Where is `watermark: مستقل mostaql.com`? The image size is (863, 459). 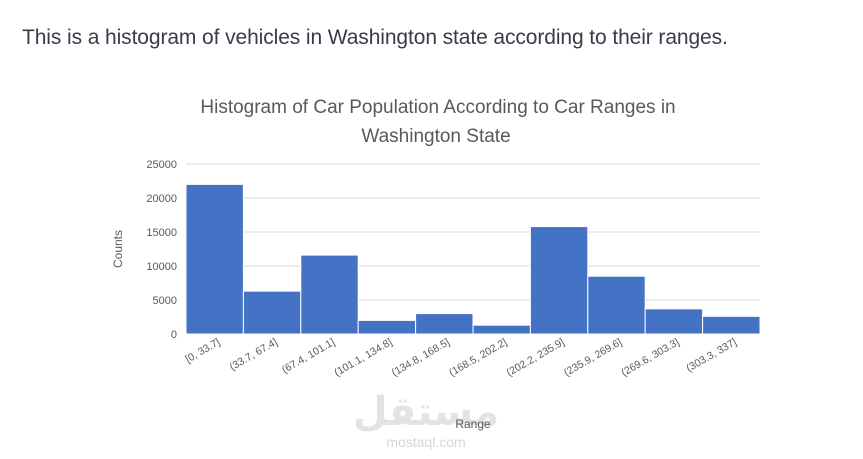
watermark: مستقل mostaql.com is located at coordinates (426, 420).